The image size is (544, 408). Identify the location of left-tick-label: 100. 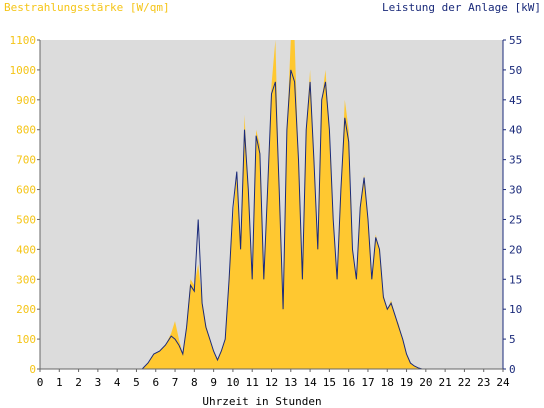
(26, 339).